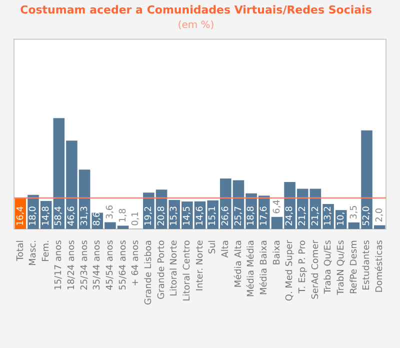  What do you see at coordinates (187, 271) in the screenshot?
I see `x-tick-label: Litoral Centro` at bounding box center [187, 271].